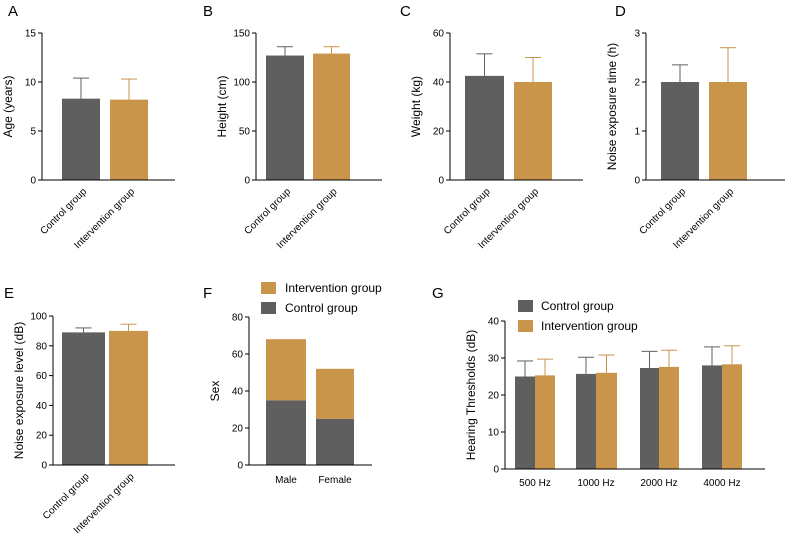  I want to click on y-tick-label-G: 10, so click(494, 433).